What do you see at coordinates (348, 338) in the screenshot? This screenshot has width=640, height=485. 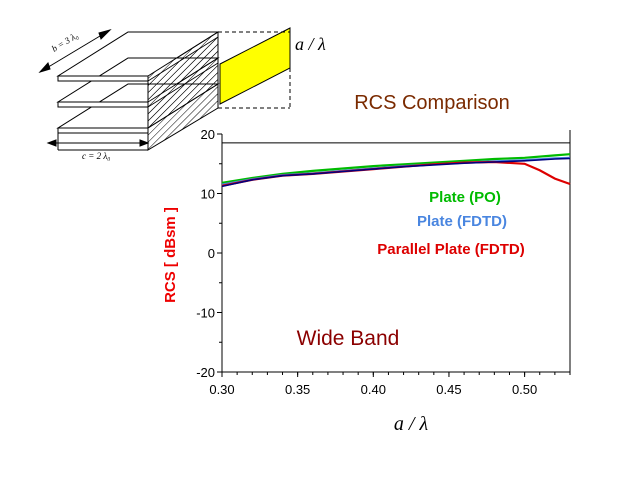 I see `annotation-wide-band: Wide Band` at bounding box center [348, 338].